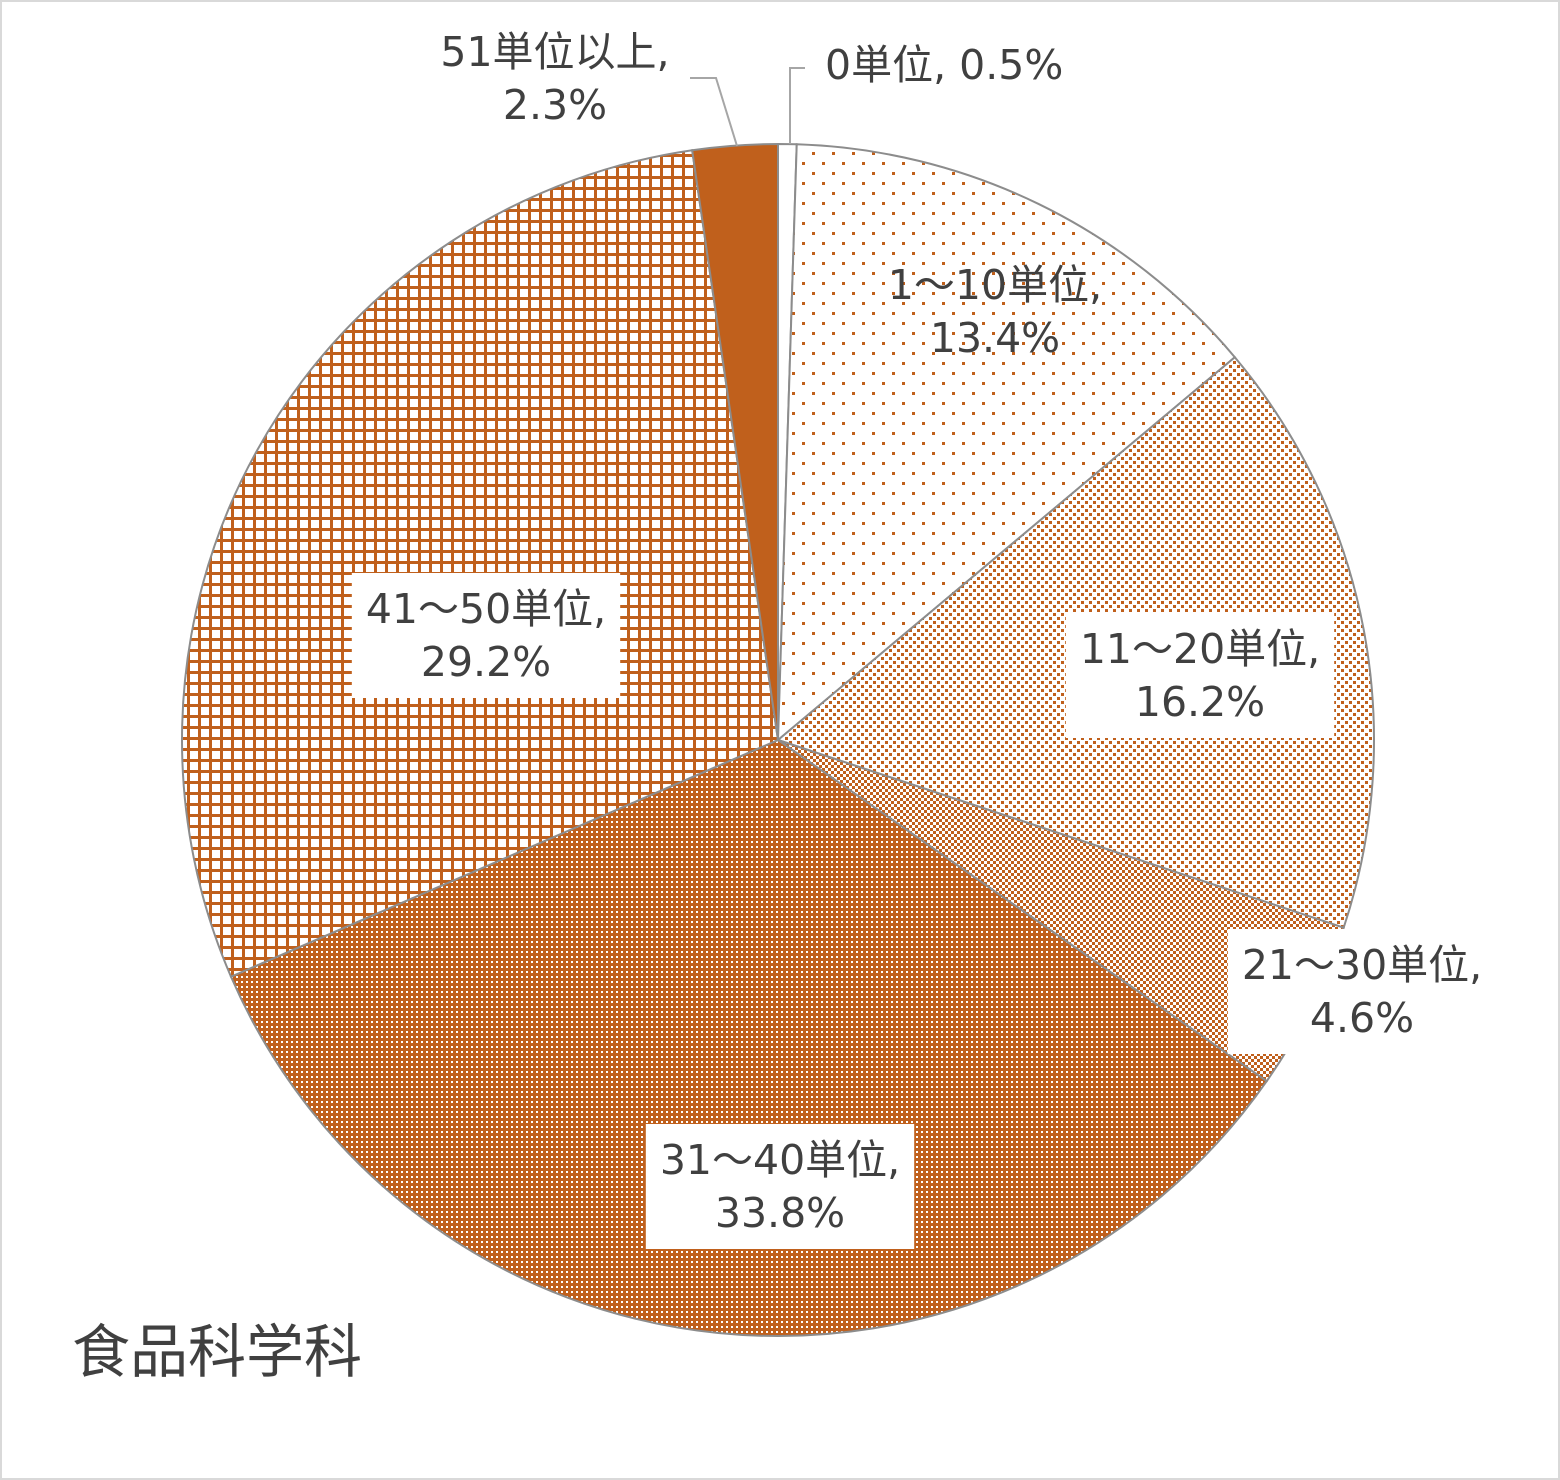  I want to click on chart-caption: 食品科学科, so click(217, 1352).